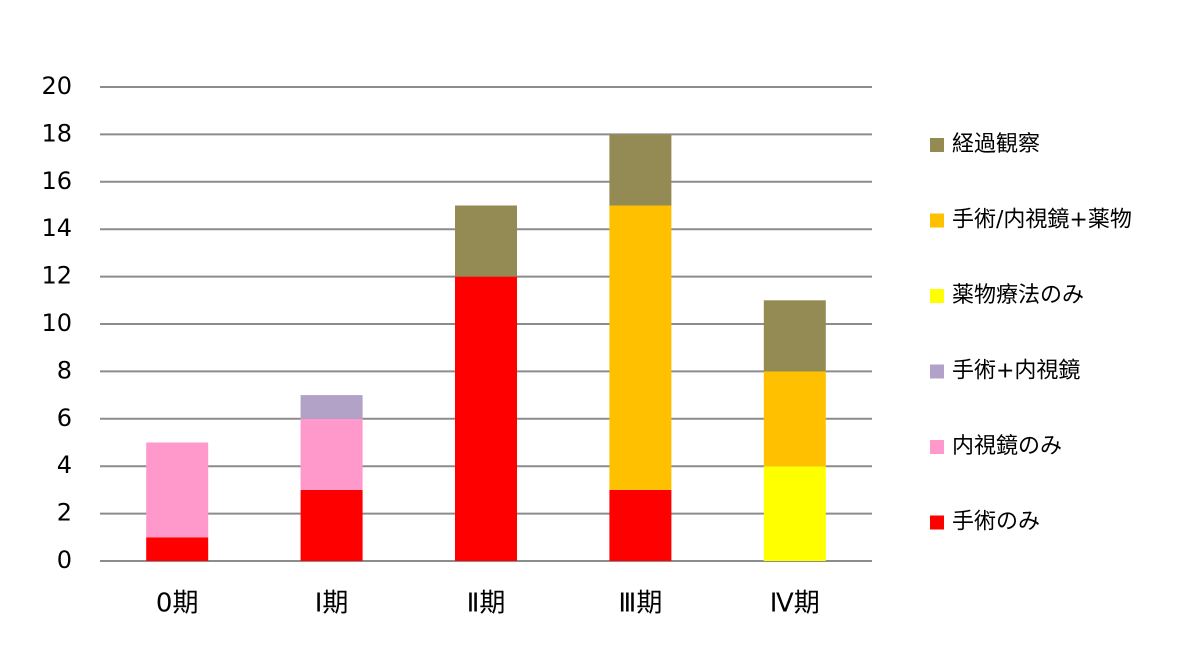 The width and height of the screenshot is (1200, 668). What do you see at coordinates (64, 513) in the screenshot?
I see `y-tick-label: 2` at bounding box center [64, 513].